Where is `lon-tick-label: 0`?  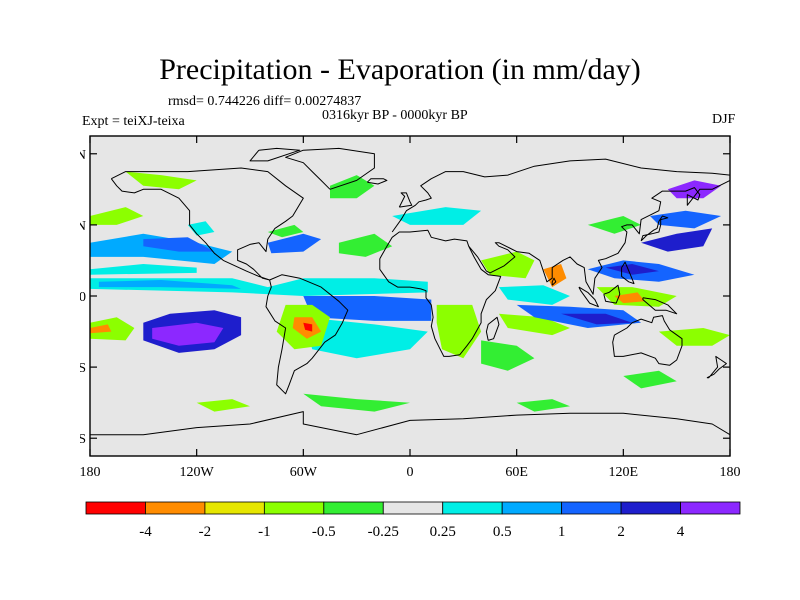 lon-tick-label: 0 is located at coordinates (410, 470).